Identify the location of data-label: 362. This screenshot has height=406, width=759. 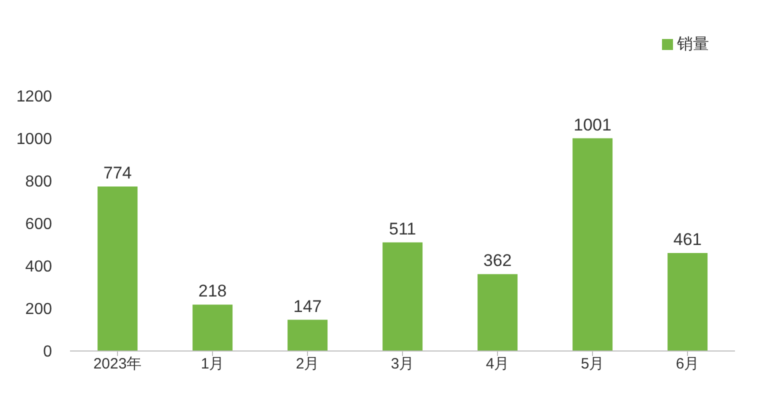
(497, 260).